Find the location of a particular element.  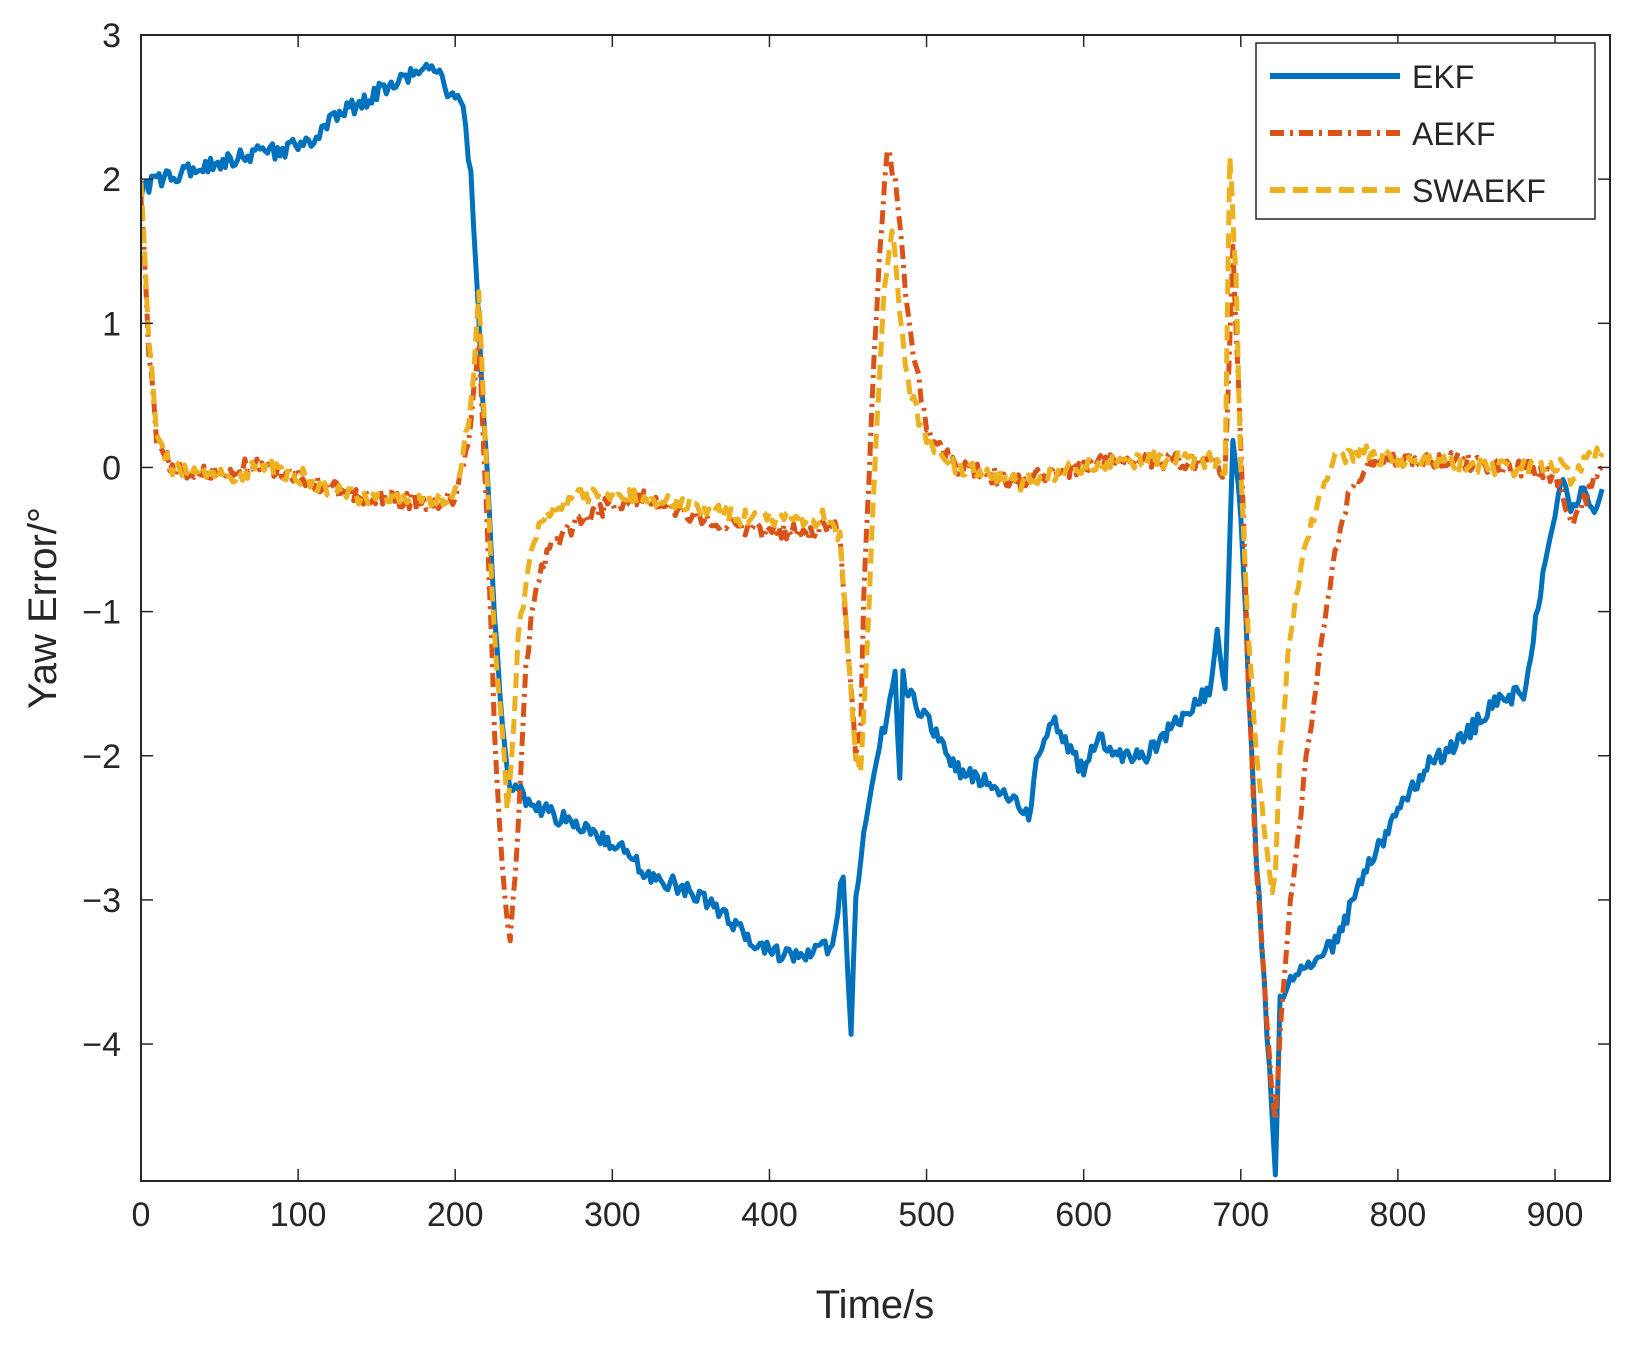

x-tick-label: 300 is located at coordinates (612, 1215).